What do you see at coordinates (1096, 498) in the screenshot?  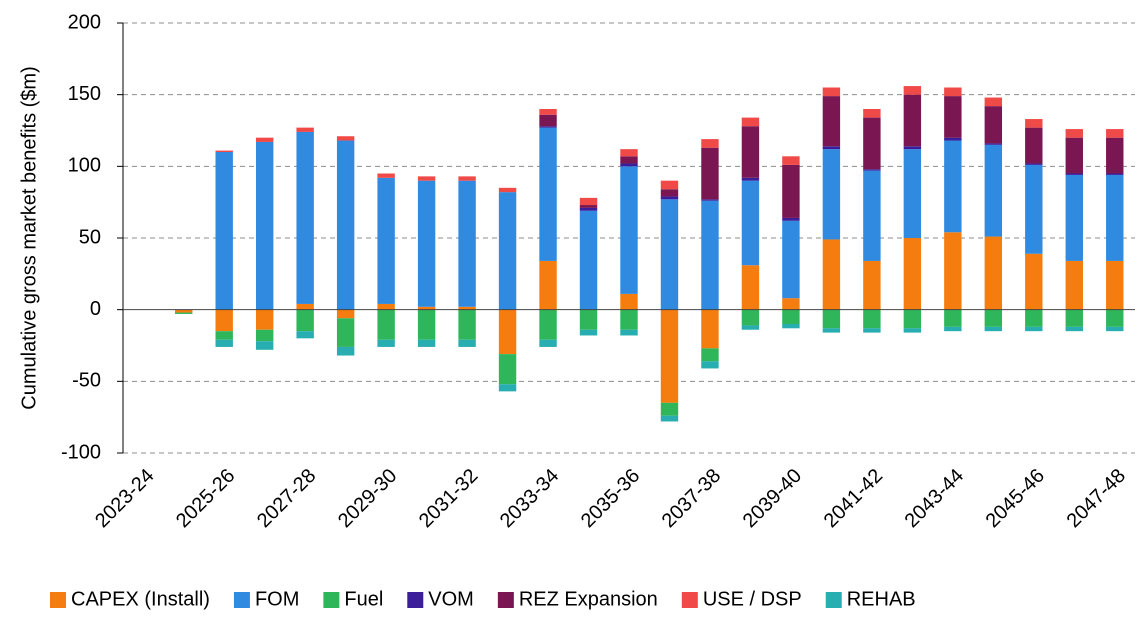 I see `x-tick-label: 2047-48` at bounding box center [1096, 498].